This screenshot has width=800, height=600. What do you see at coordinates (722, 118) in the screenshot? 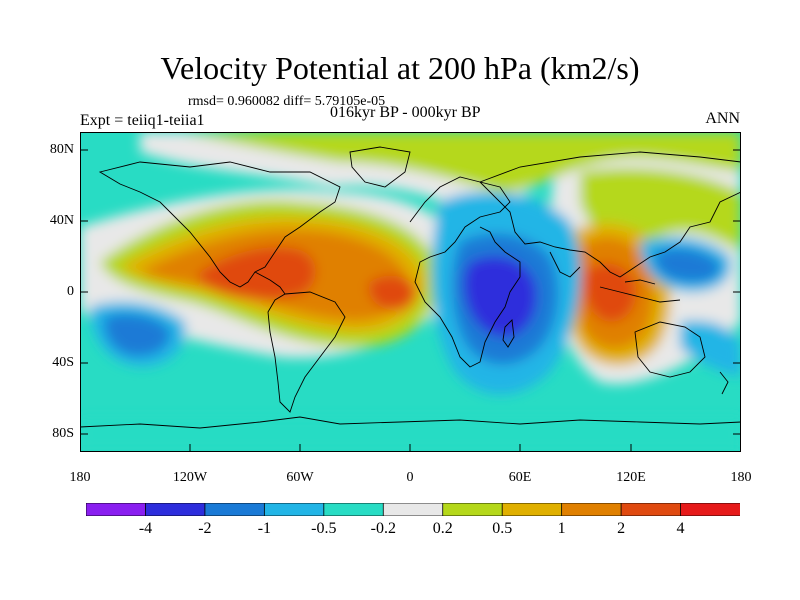
I see `season-label: ANN` at bounding box center [722, 118].